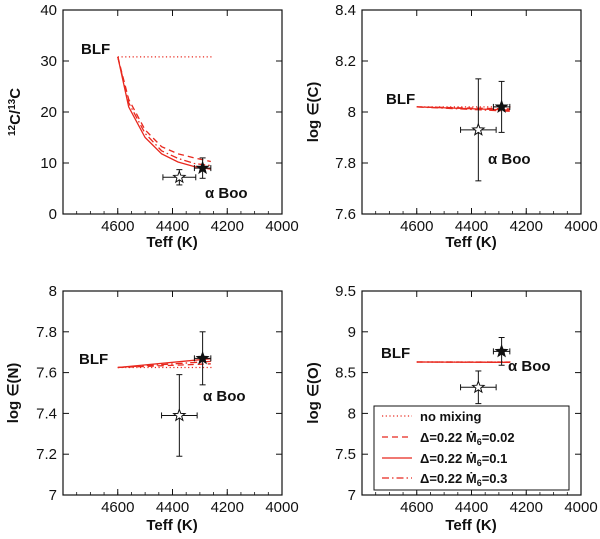 The image size is (600, 539). Describe the element at coordinates (13, 393) in the screenshot. I see `y-axis-label: log ∈(N)` at that location.